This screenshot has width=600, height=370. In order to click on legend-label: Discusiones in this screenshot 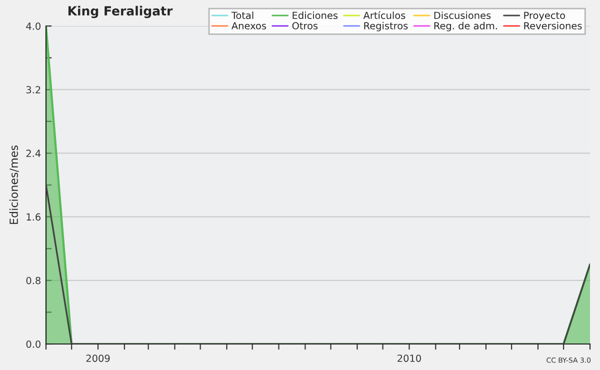, I will do `click(462, 16)`.